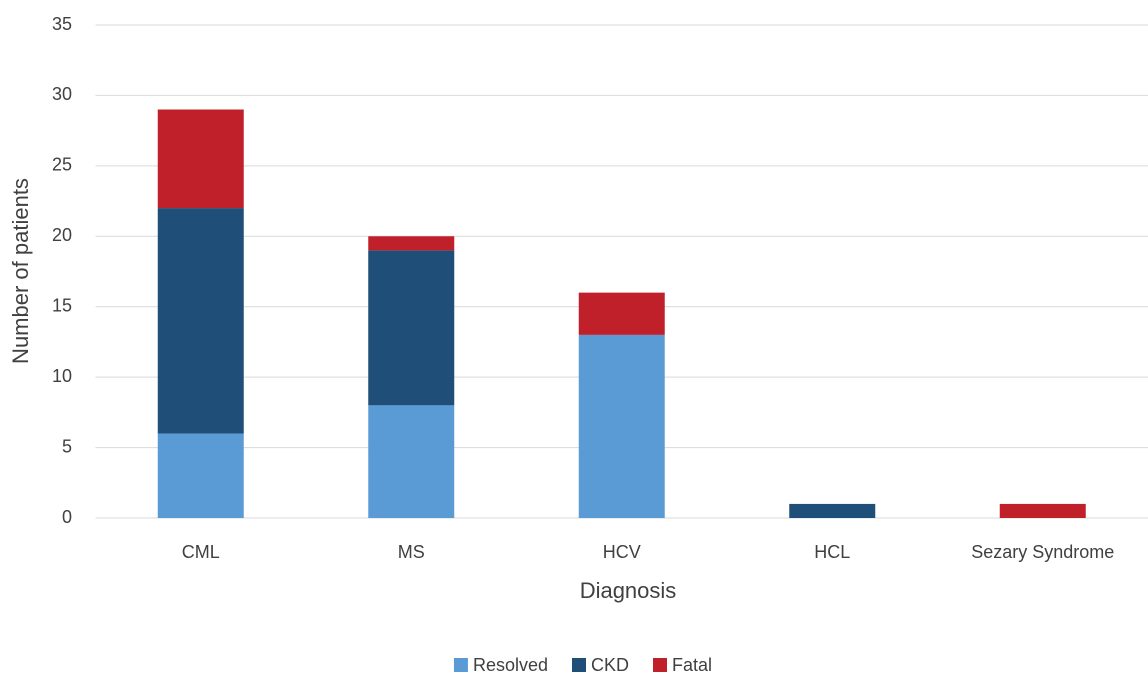  I want to click on y-tick-label: 0, so click(67, 517).